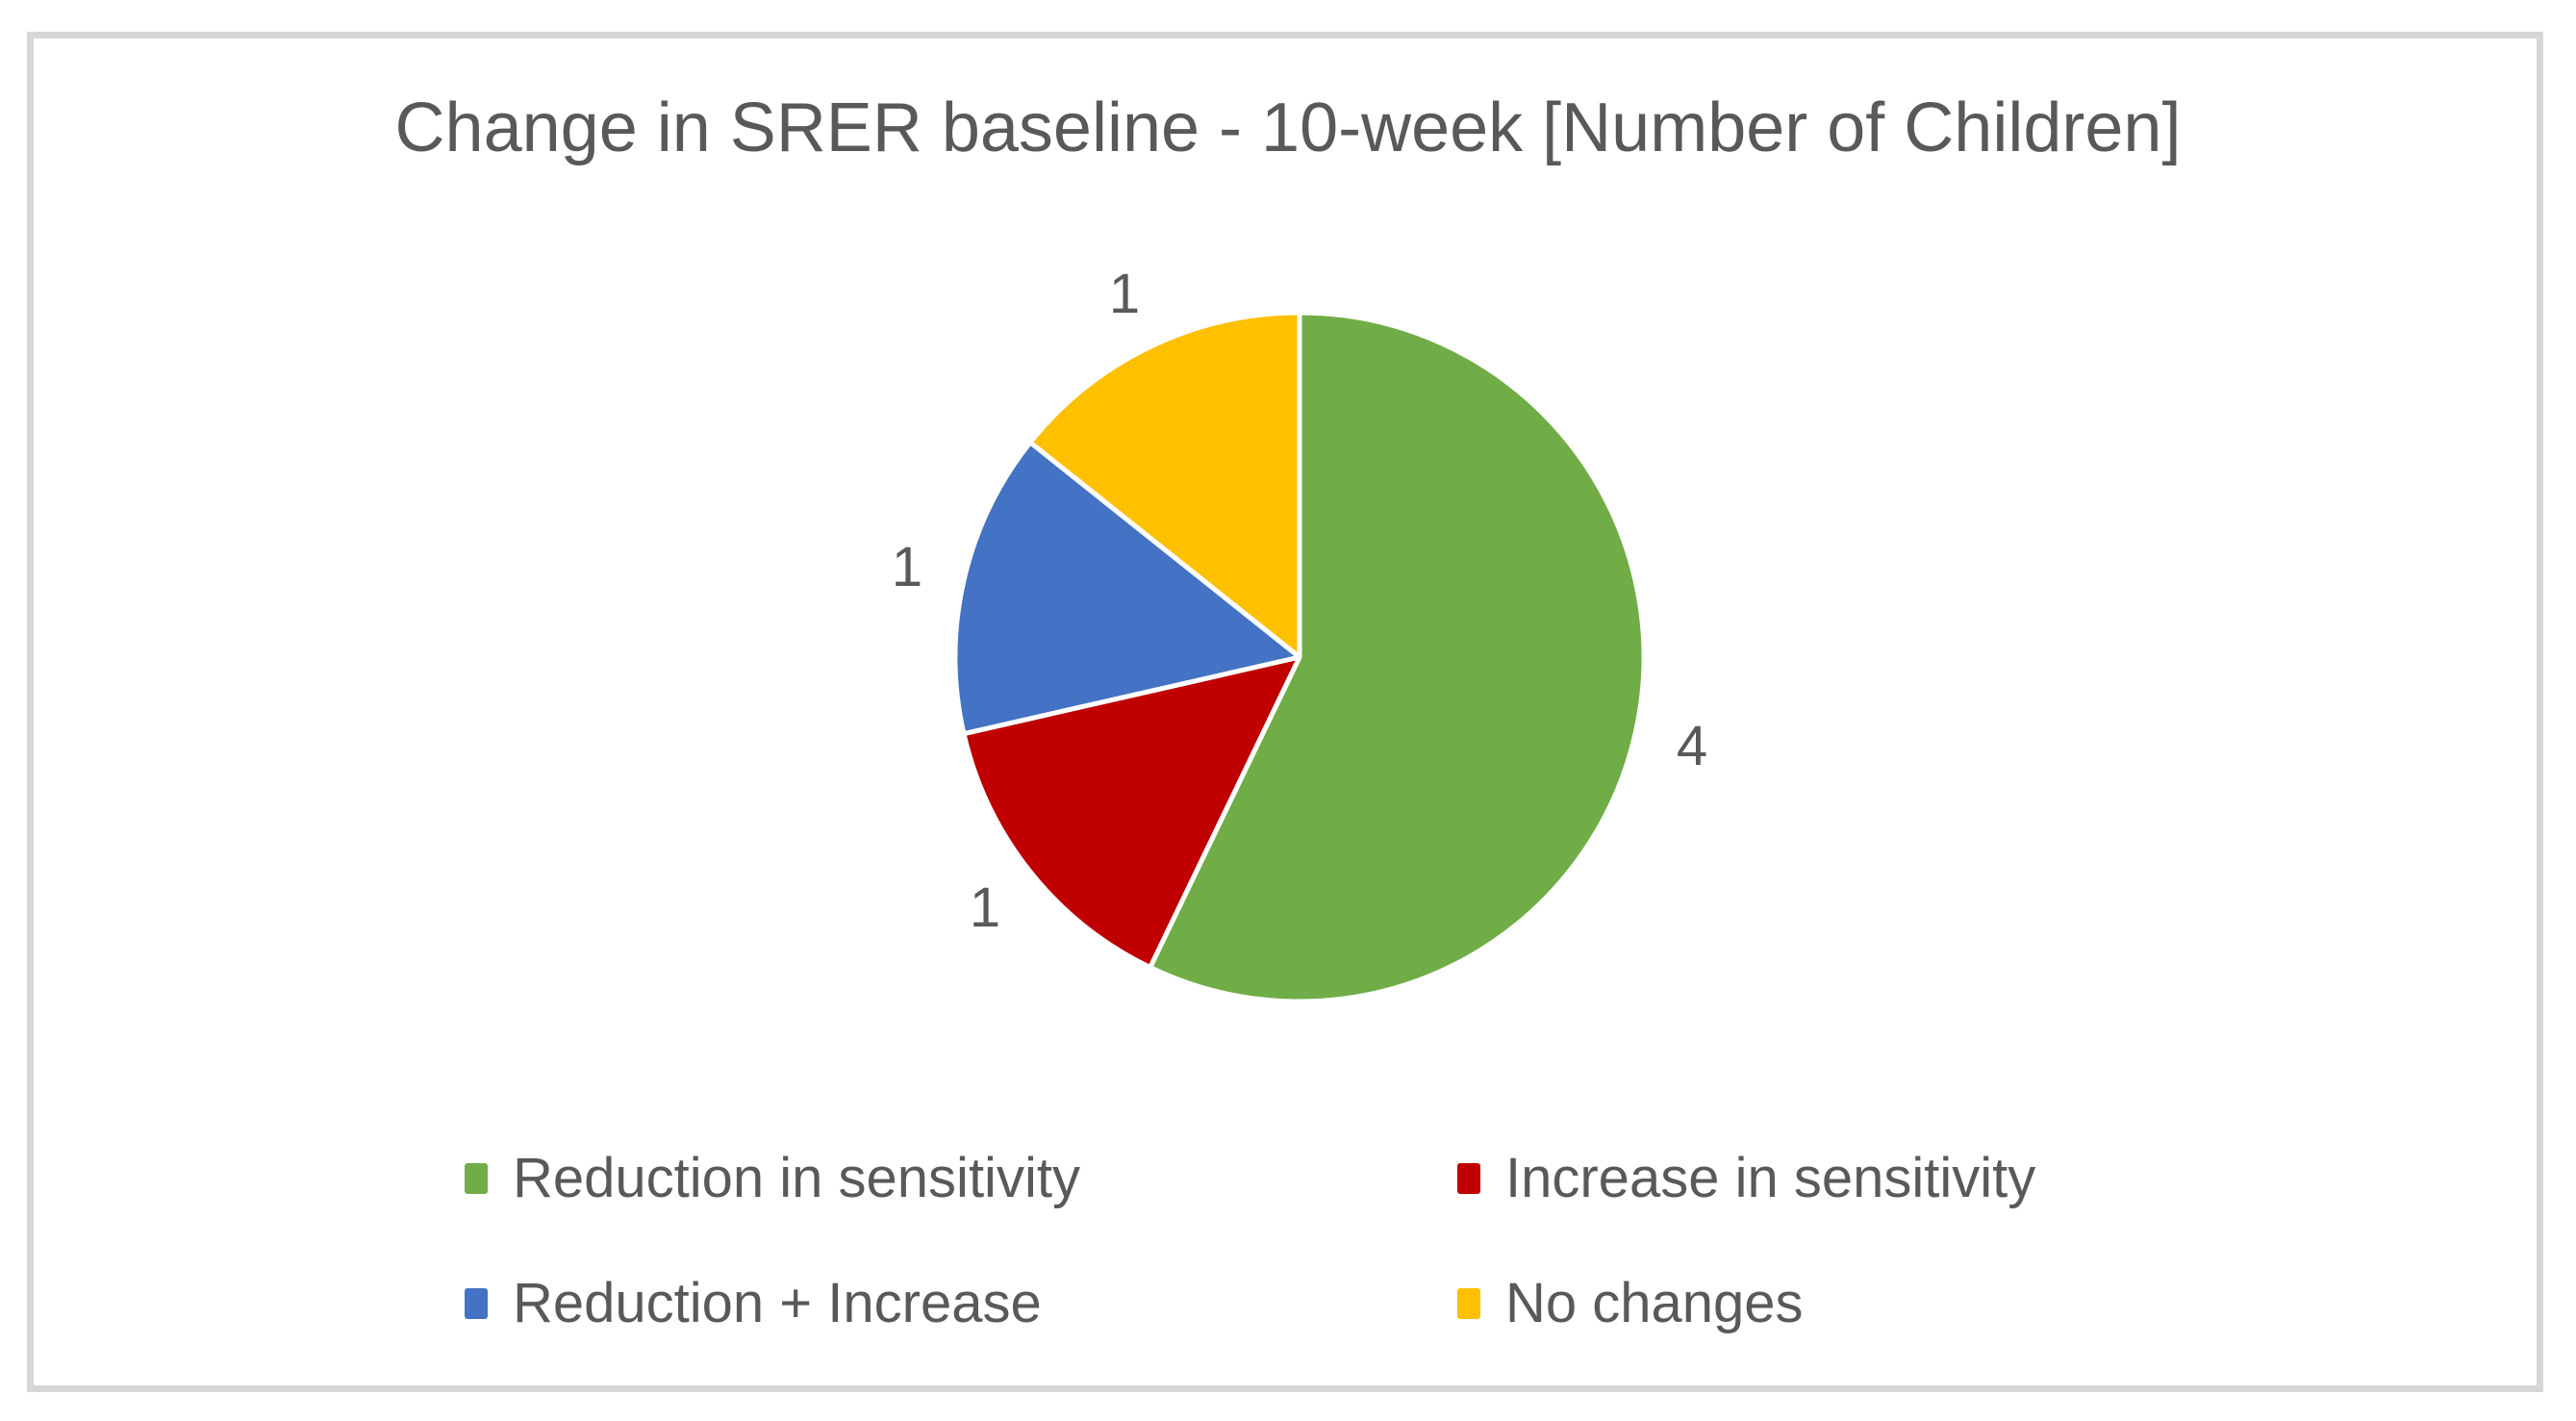 The width and height of the screenshot is (2576, 1421). I want to click on legend-item-increase-in-sensitivity: Increase in sensitivity, so click(1953, 1178).